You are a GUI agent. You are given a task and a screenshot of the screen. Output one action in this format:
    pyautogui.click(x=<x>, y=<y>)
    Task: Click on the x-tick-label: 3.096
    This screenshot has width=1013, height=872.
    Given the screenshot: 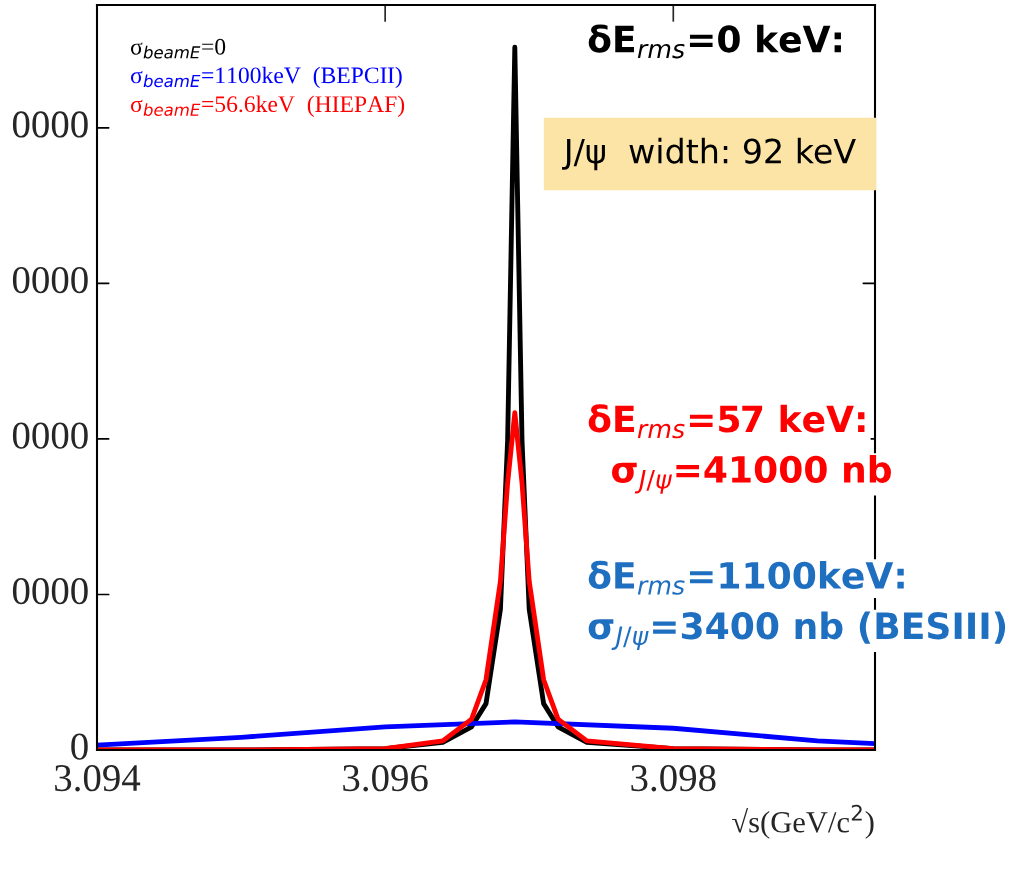 What is the action you would take?
    pyautogui.click(x=385, y=778)
    